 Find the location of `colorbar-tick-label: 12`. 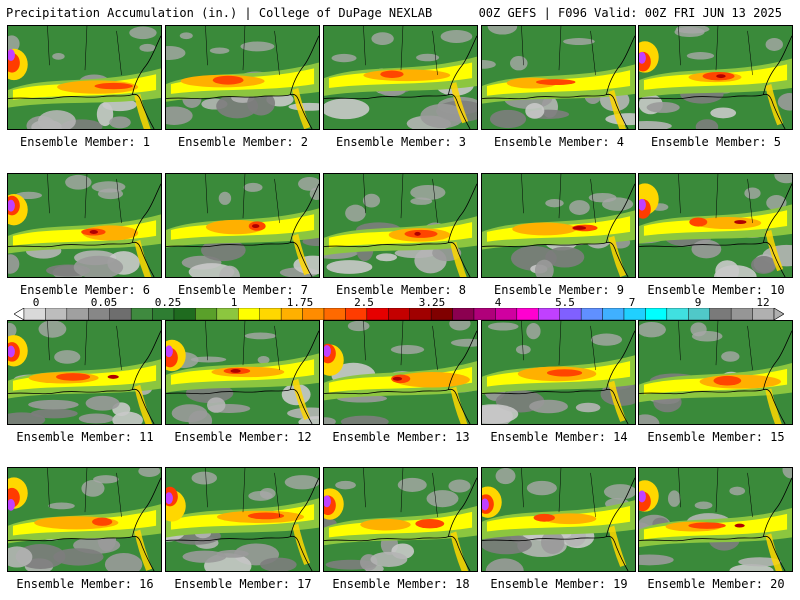

colorbar-tick-label: 12 is located at coordinates (763, 302).